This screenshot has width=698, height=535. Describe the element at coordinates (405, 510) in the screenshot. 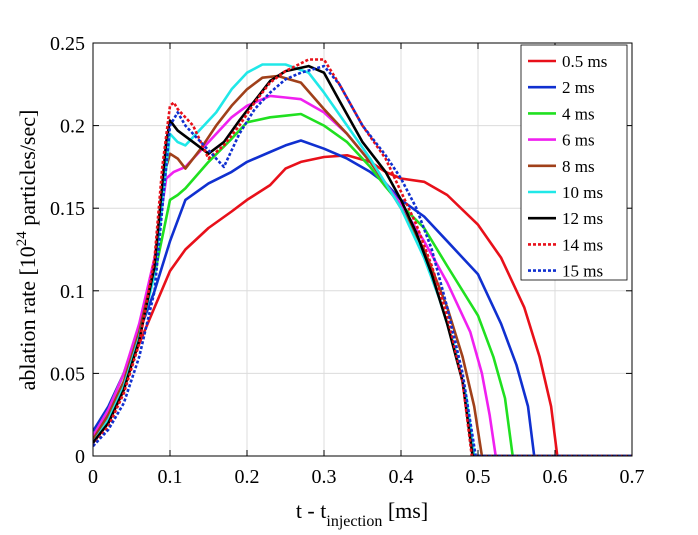

I see `x-axis-label-unit: [ms]` at that location.